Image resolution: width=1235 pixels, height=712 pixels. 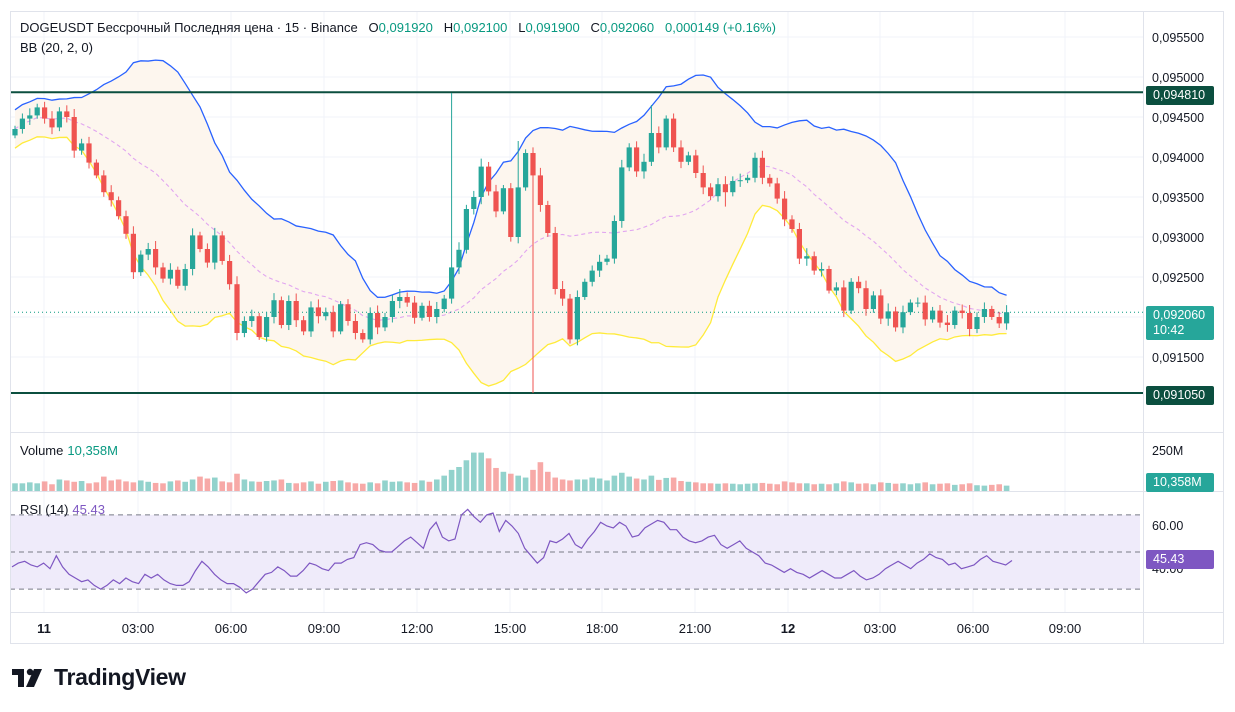 What do you see at coordinates (27, 677) in the screenshot?
I see `tradingview-logo-icon` at bounding box center [27, 677].